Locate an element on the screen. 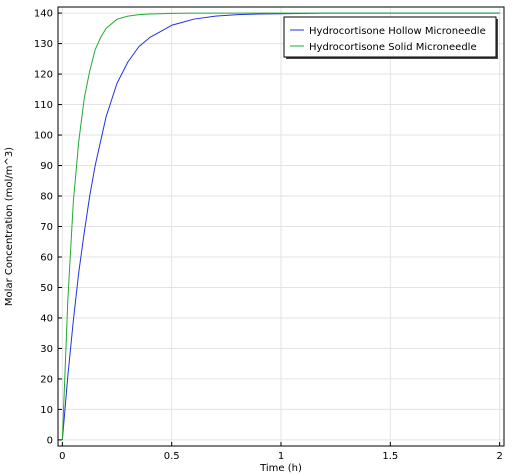  y-tick-label: 60 is located at coordinates (46, 257).